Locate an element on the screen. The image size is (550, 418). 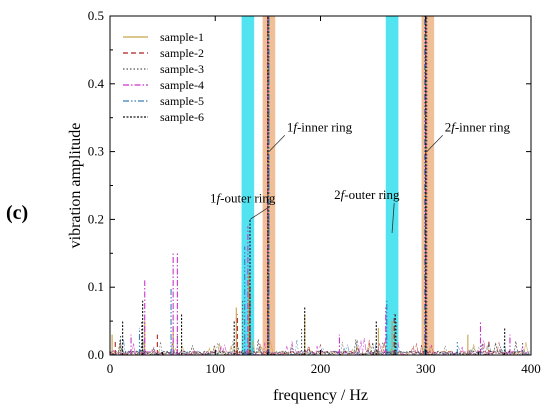
x-tick-label-300: 300 is located at coordinates (426, 368).